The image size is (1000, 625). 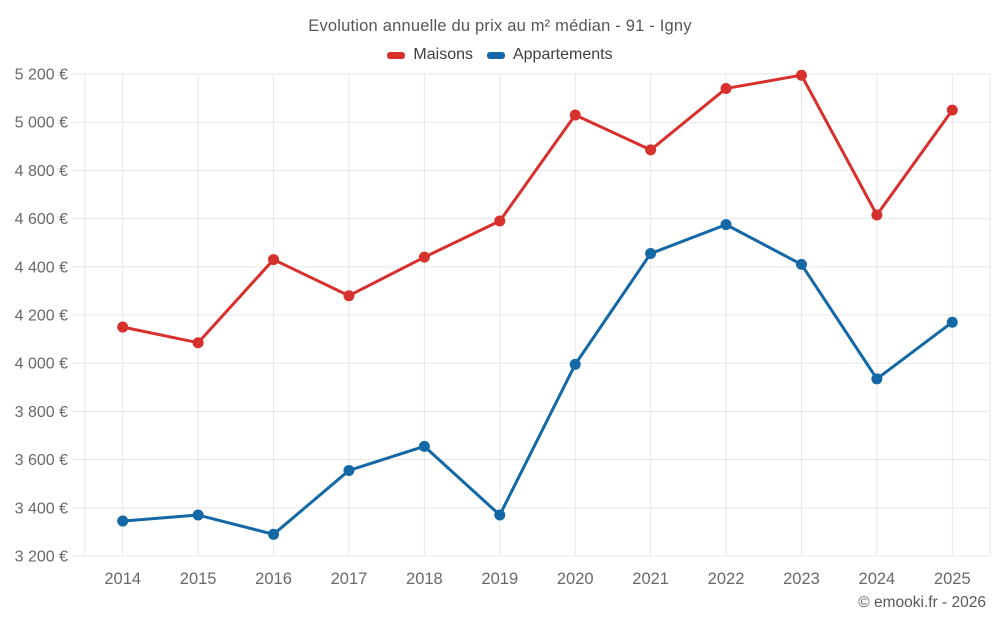 I want to click on data-point-maisons-2025, so click(x=952, y=110).